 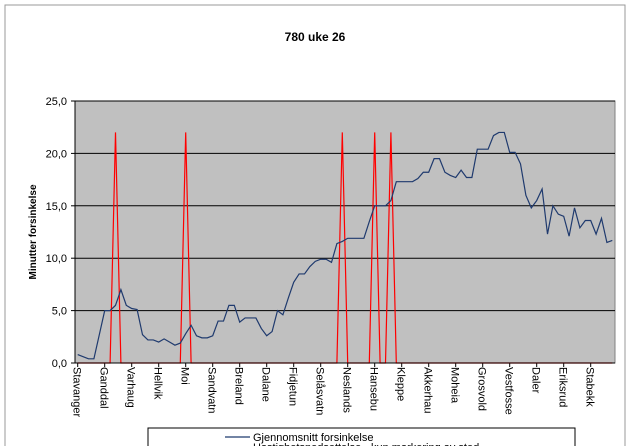 I want to click on y-tick-label: 20,0, so click(x=56, y=154).